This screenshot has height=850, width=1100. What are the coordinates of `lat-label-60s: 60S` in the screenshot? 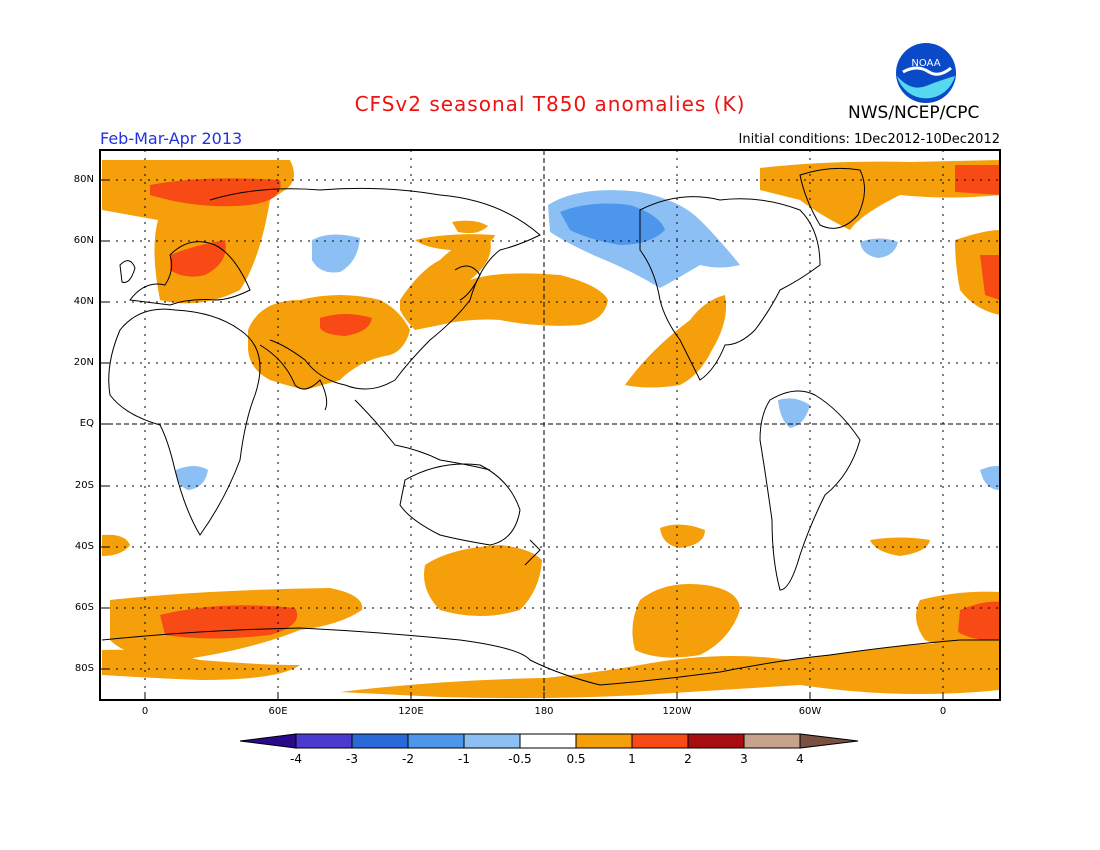 It's located at (84, 607).